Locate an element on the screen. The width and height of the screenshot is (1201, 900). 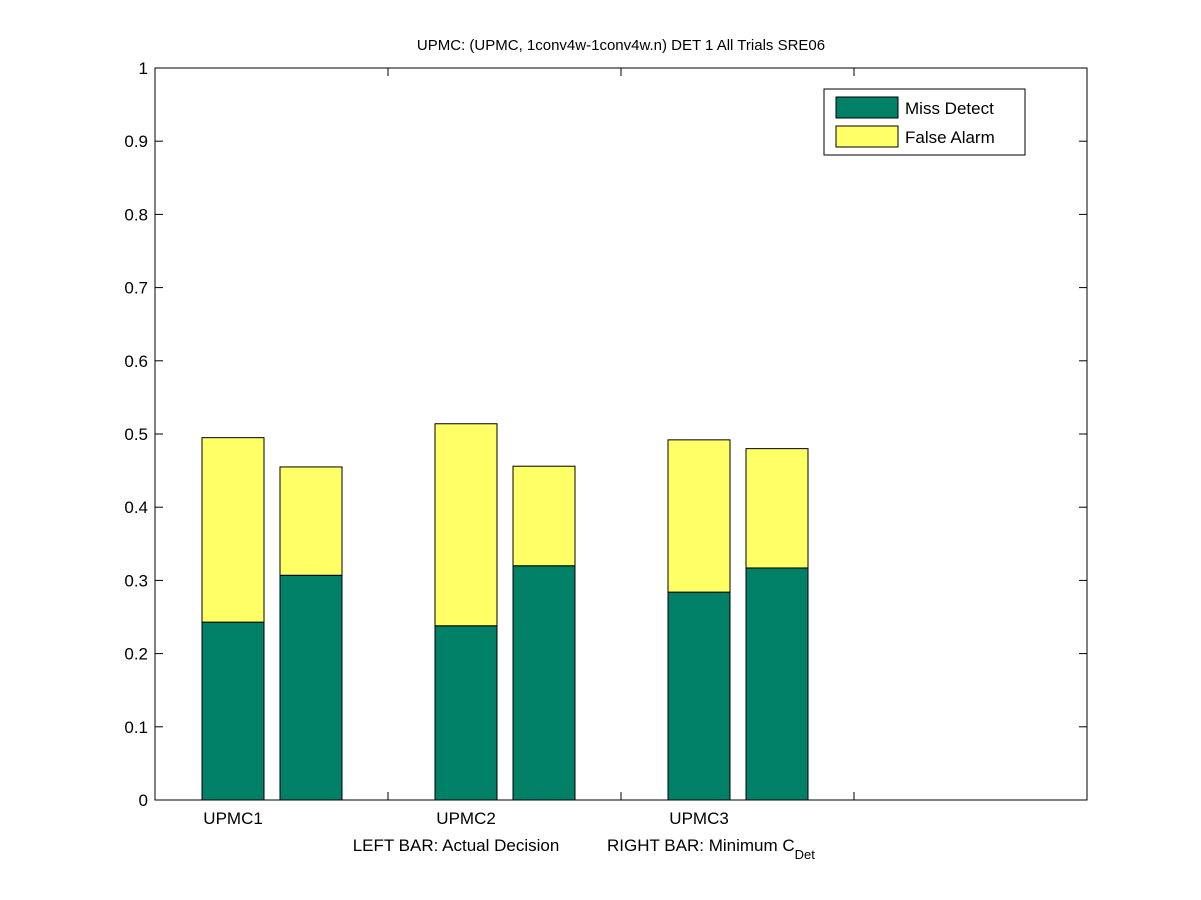
x-tick-label: UPMC2 is located at coordinates (466, 818).